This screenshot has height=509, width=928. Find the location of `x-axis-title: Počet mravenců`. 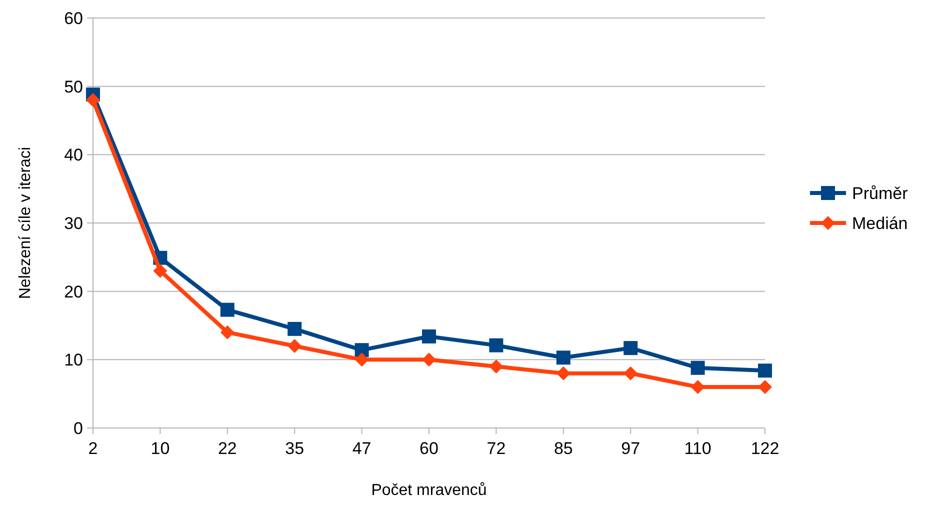

x-axis-title: Počet mravenců is located at coordinates (429, 490).